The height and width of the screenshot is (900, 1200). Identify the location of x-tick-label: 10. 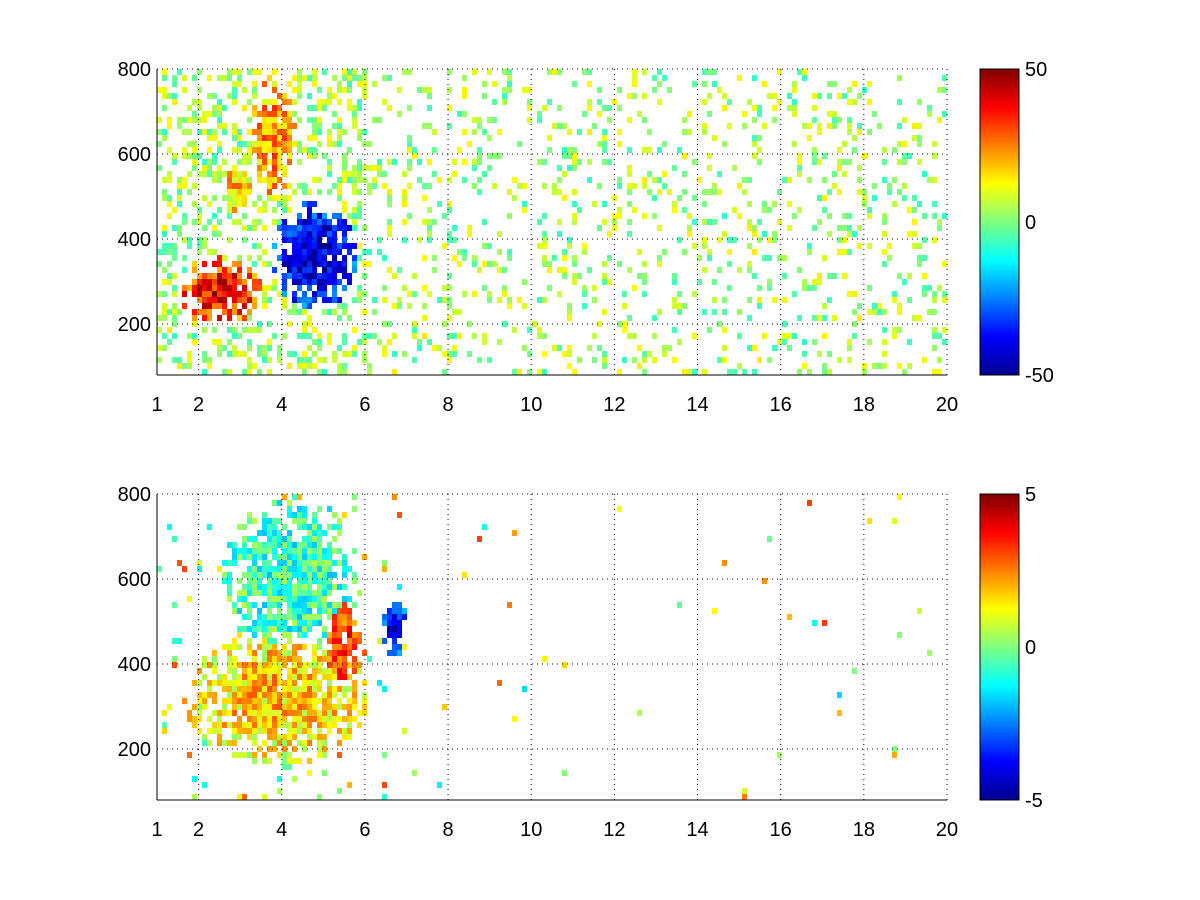
(531, 405).